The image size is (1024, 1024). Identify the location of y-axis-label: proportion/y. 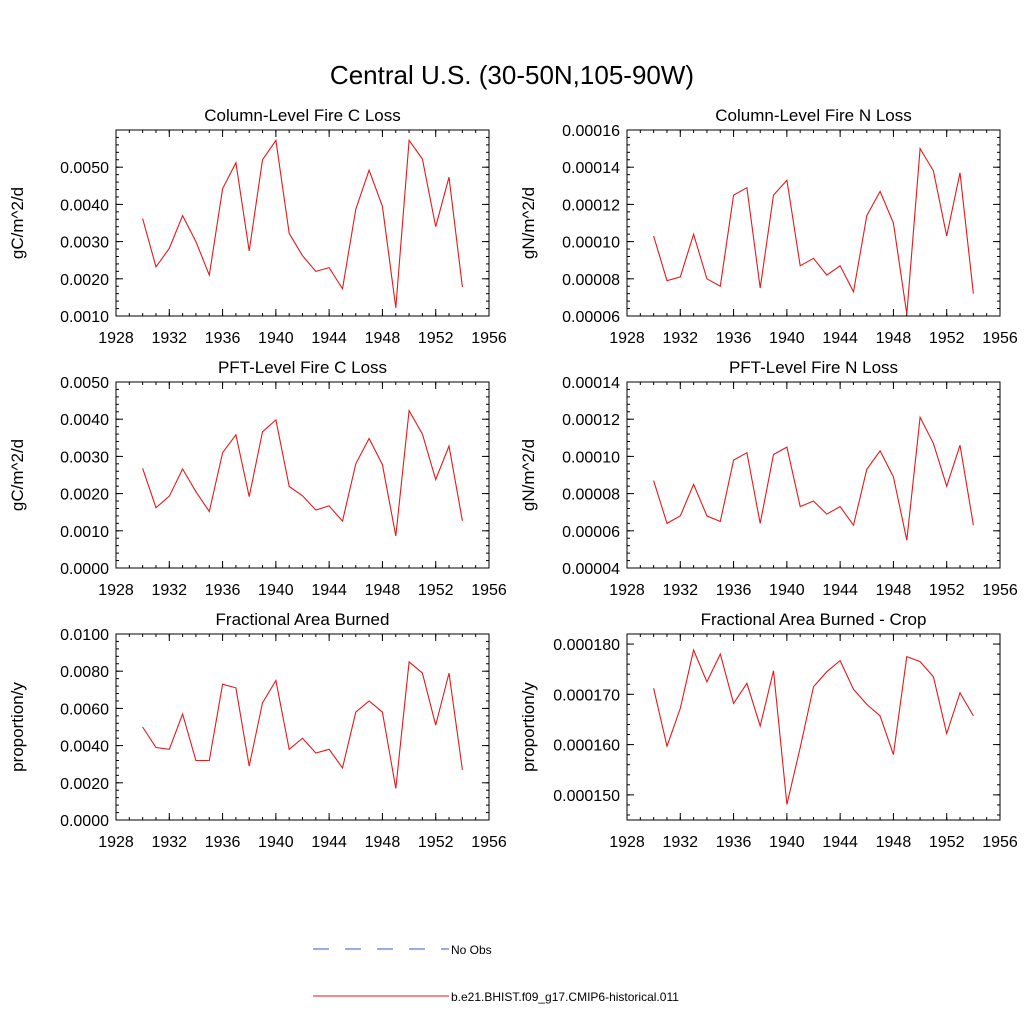
(17, 727).